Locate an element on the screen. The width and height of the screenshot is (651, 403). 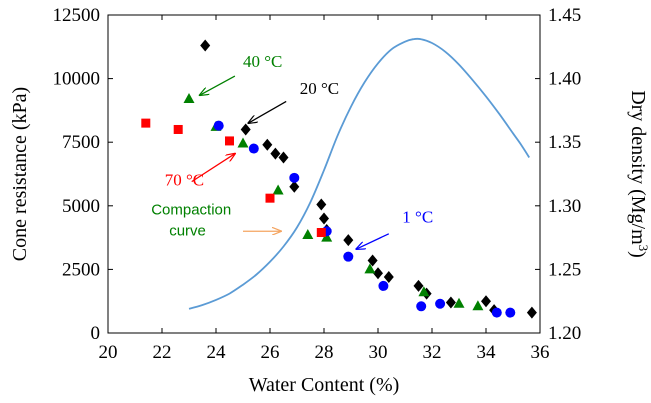
annotation-label: curve is located at coordinates (187, 231).